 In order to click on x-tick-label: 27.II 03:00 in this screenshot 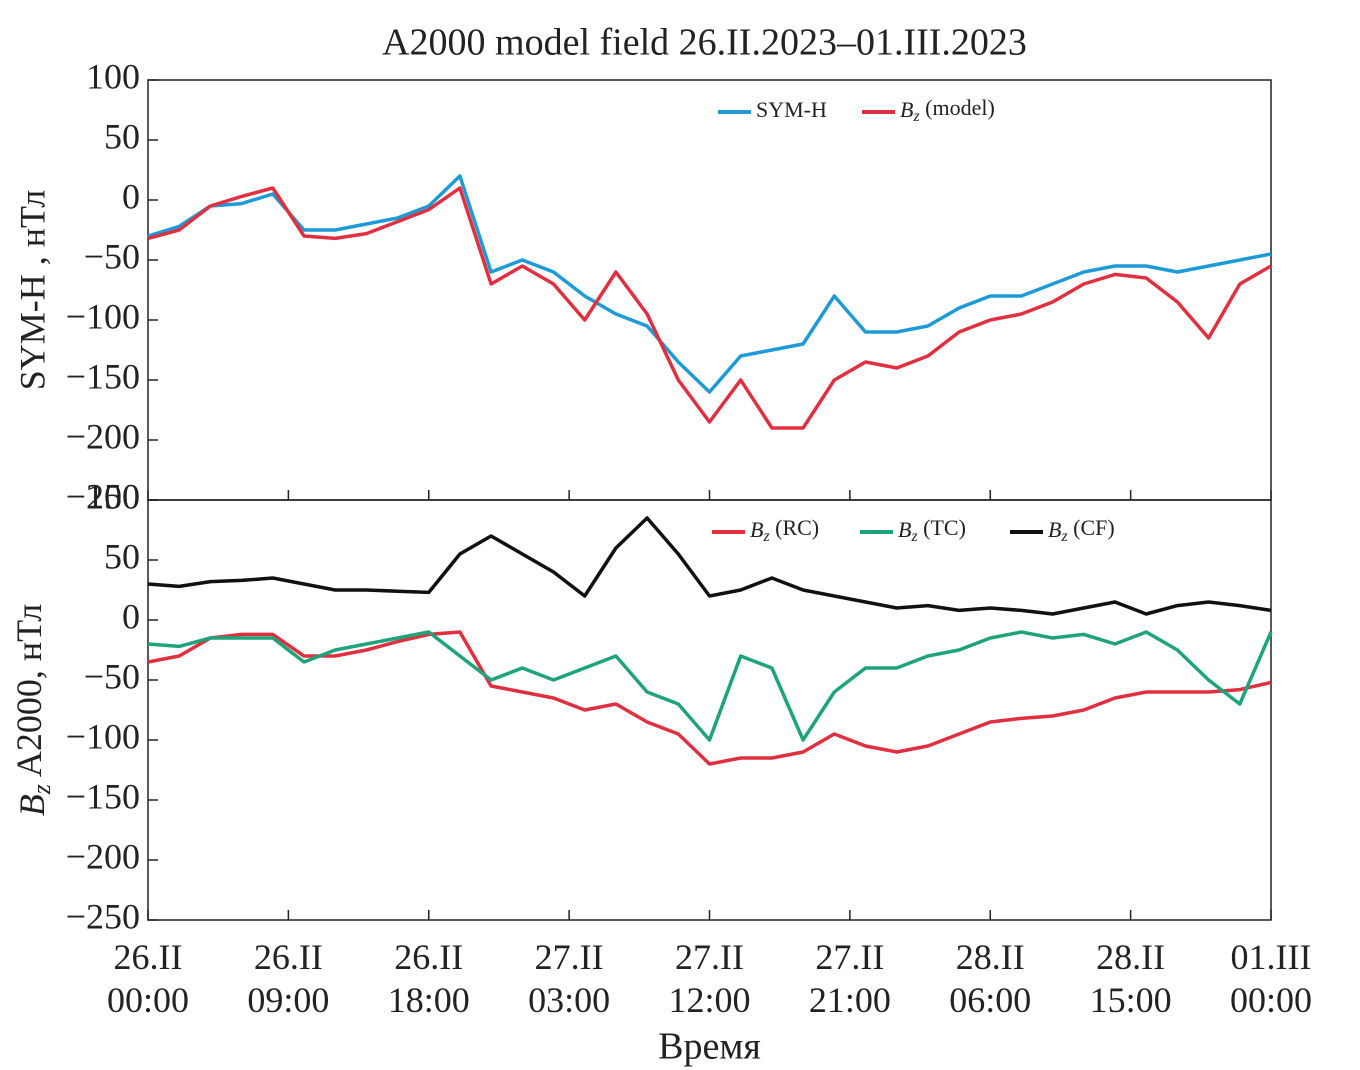, I will do `click(569, 978)`.